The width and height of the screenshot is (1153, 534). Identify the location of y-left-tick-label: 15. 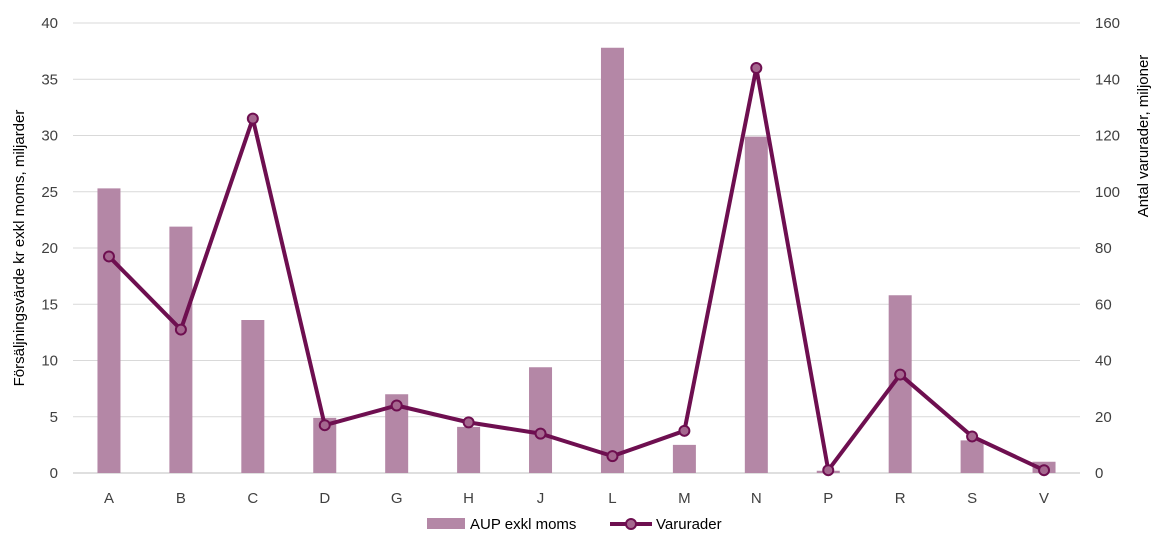
(49, 304).